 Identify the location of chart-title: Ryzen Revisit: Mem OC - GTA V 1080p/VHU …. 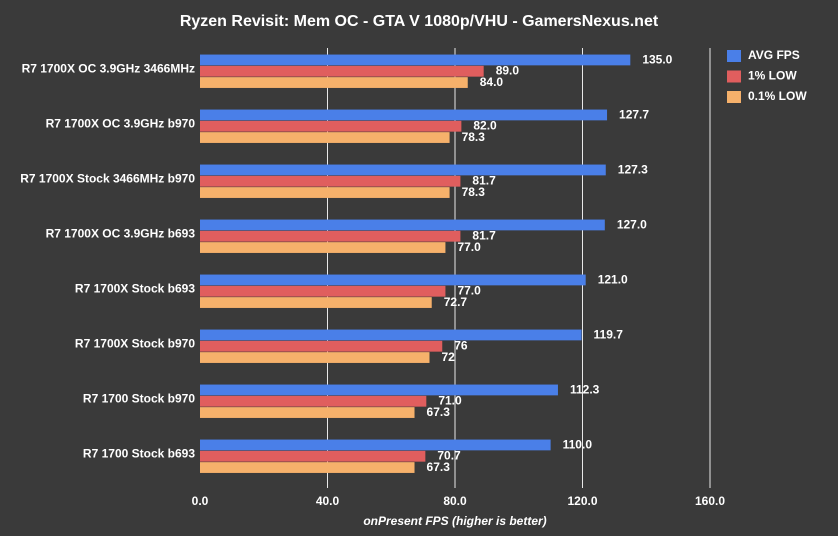
(419, 21).